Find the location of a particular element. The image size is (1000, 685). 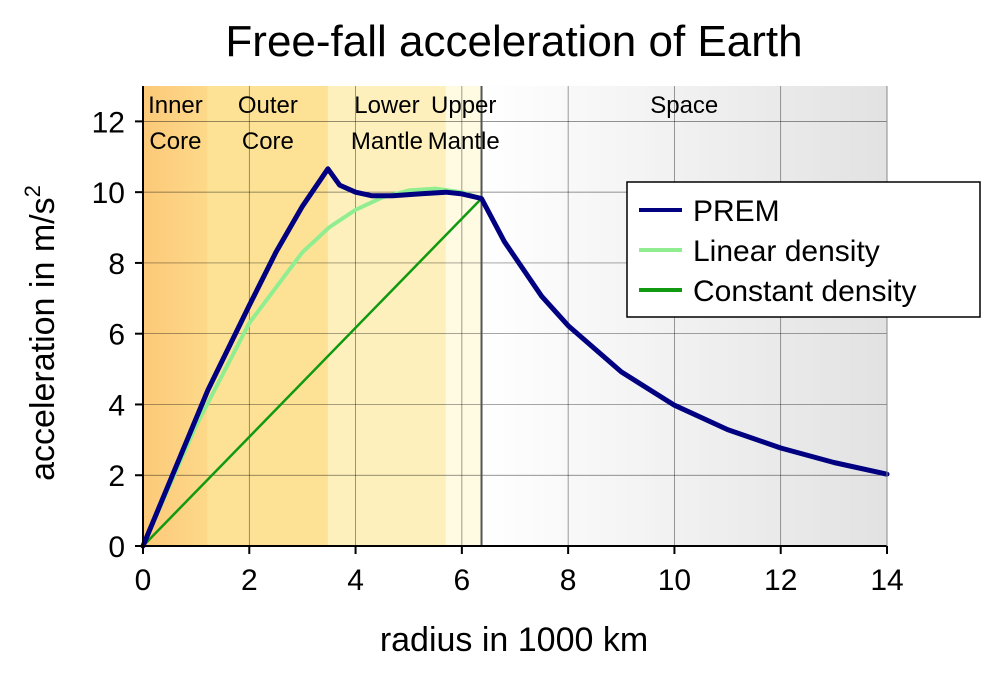

y-axis-title: acceleration in m/s2 is located at coordinates (41, 333).